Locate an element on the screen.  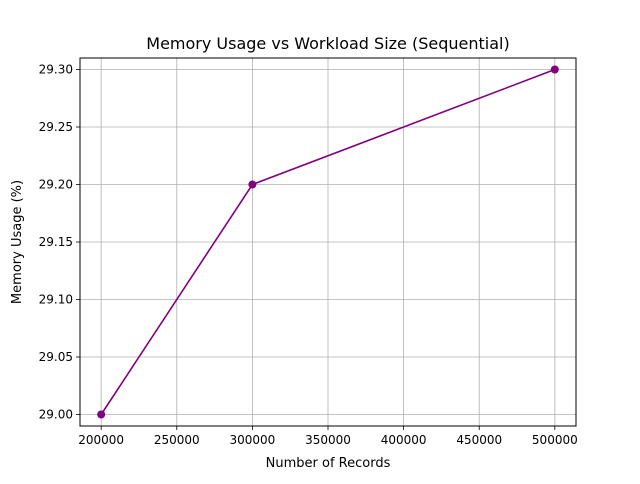
y-tick-label: 29.30 is located at coordinates (56, 70).